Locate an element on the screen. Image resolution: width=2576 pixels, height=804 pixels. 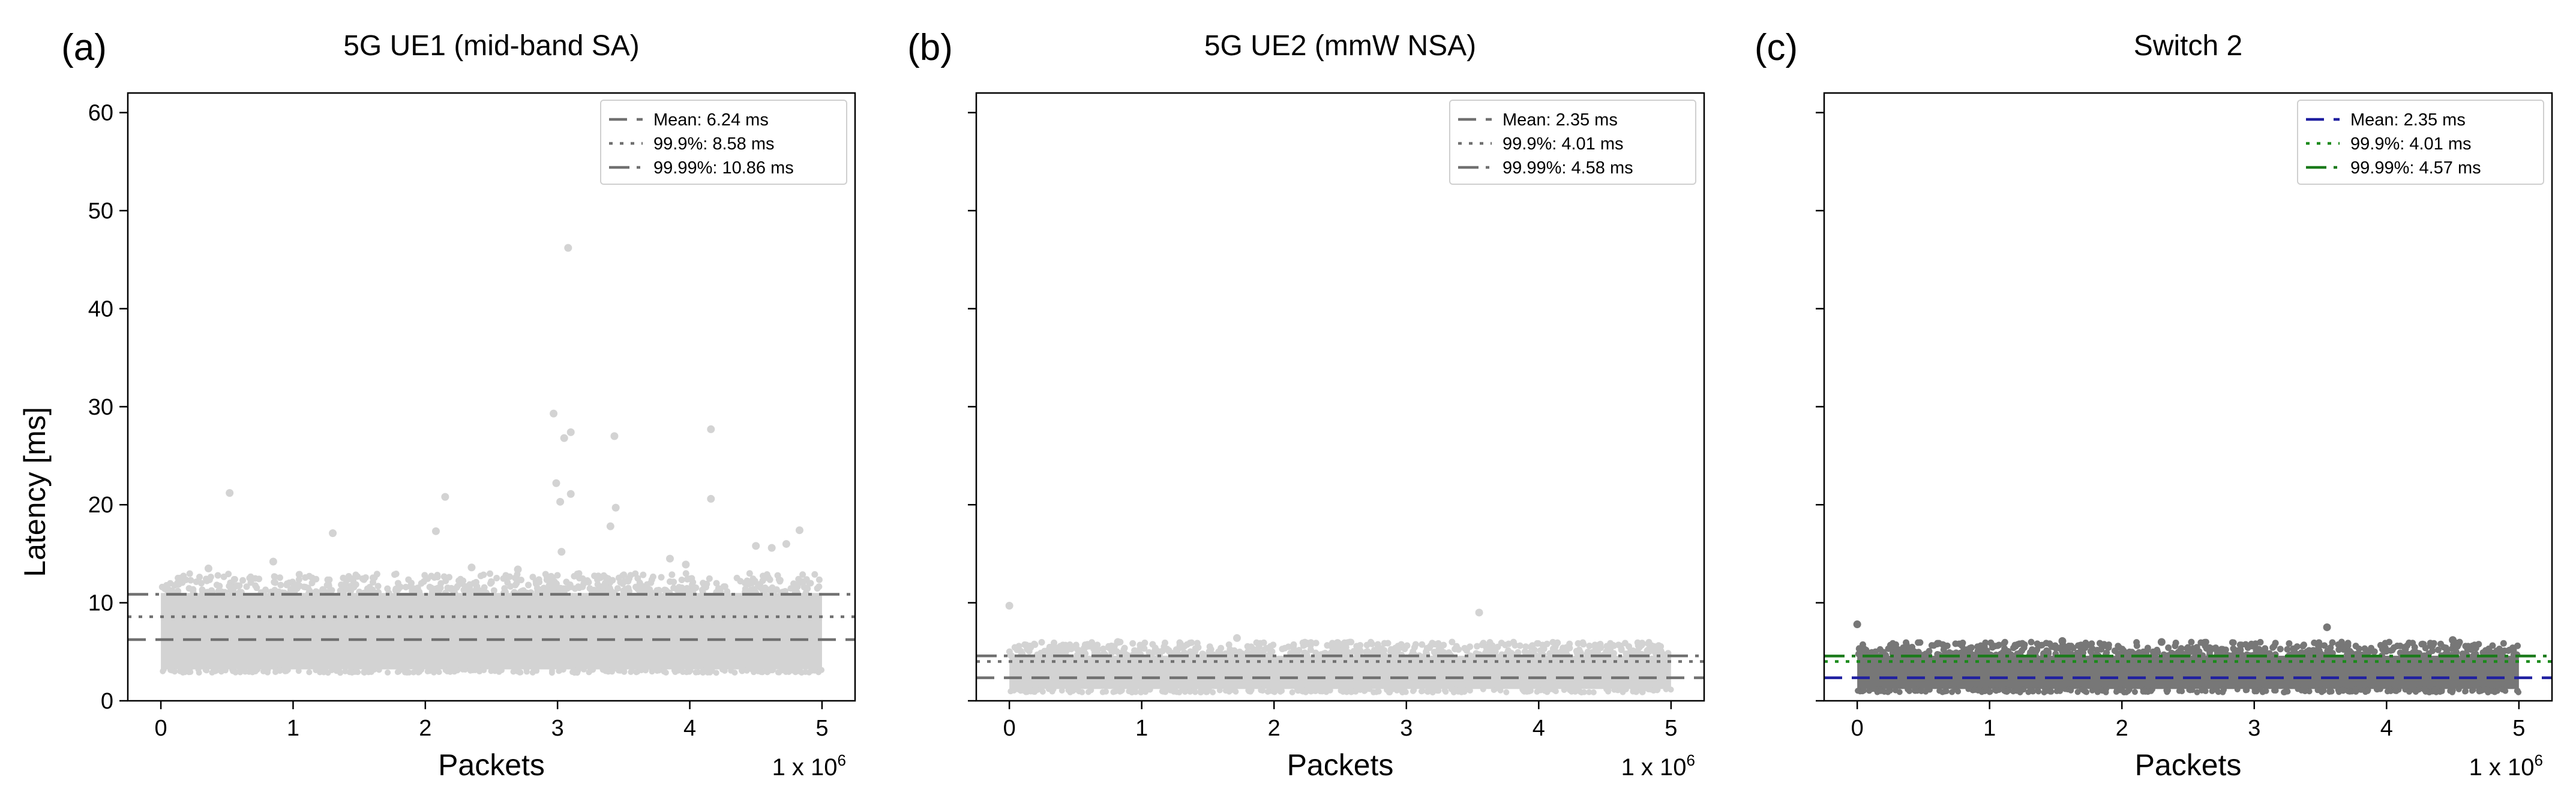
y-tick-label: 20 is located at coordinates (100, 505).